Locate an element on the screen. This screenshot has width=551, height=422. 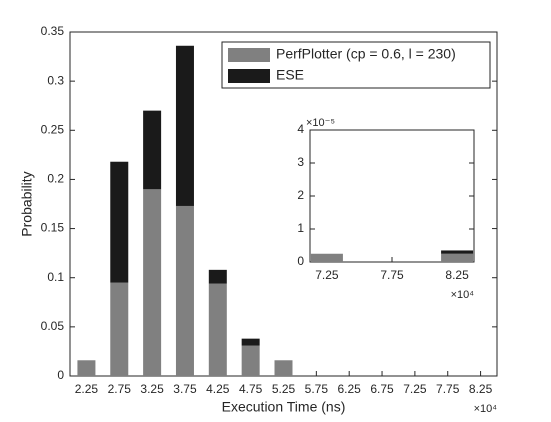
y-tick-label: 0.2 is located at coordinates (55, 179).